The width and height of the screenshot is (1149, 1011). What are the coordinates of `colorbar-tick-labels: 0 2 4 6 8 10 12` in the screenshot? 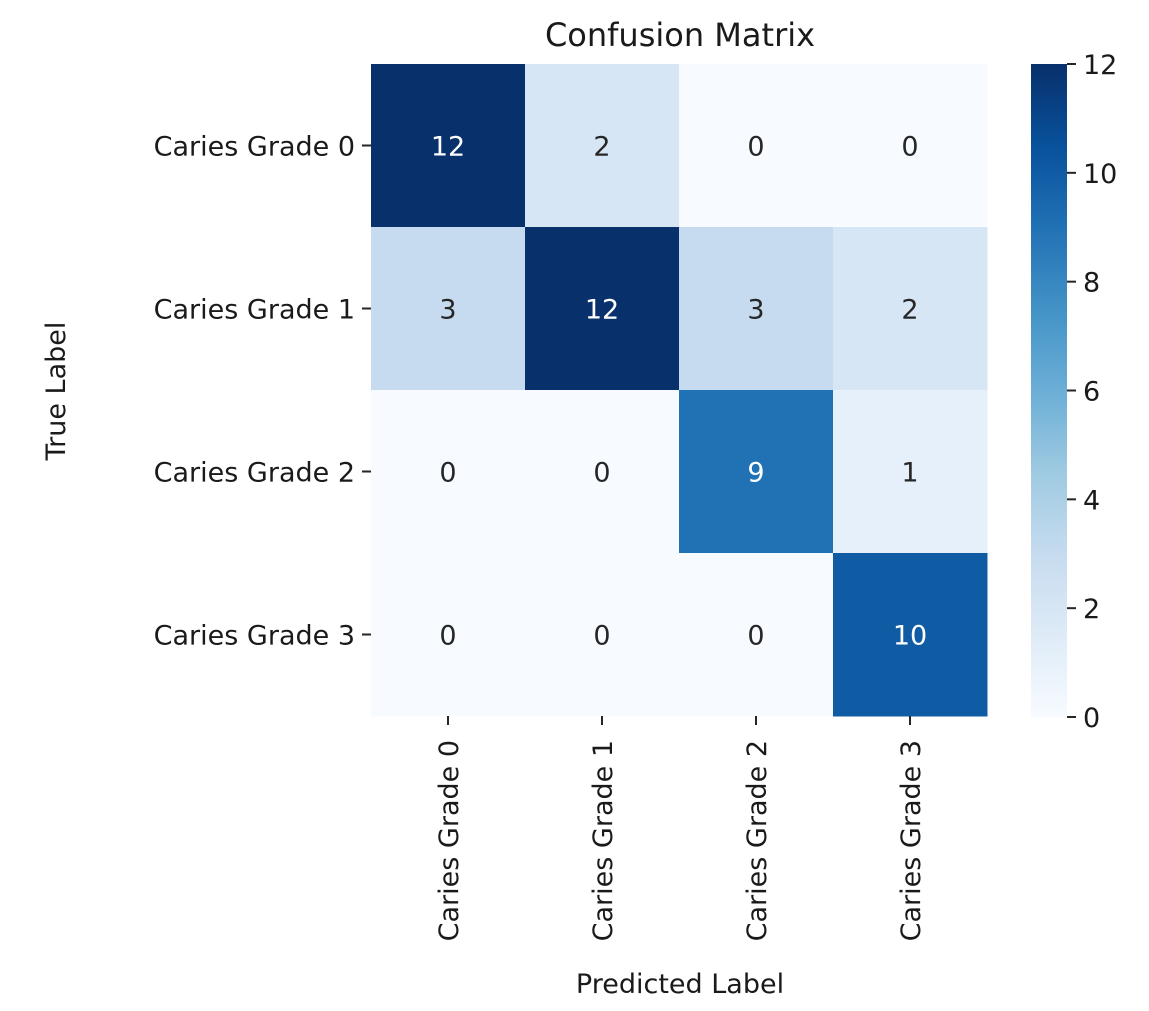 It's located at (1092, 392).